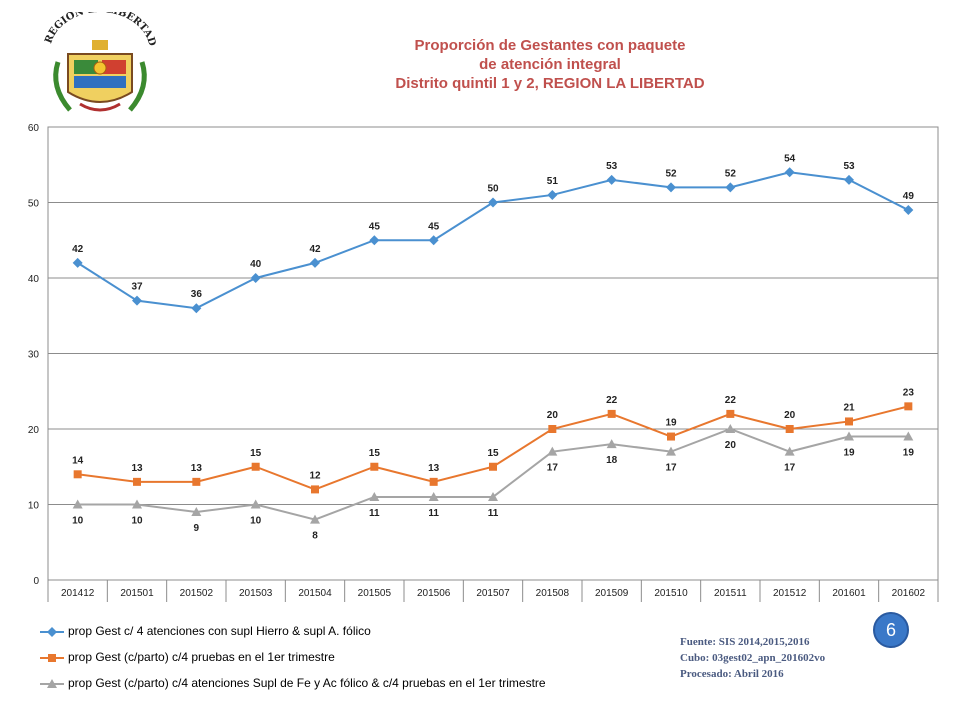 This screenshot has width=960, height=720. What do you see at coordinates (553, 593) in the screenshot?
I see `x-tick-label: 201508` at bounding box center [553, 593].